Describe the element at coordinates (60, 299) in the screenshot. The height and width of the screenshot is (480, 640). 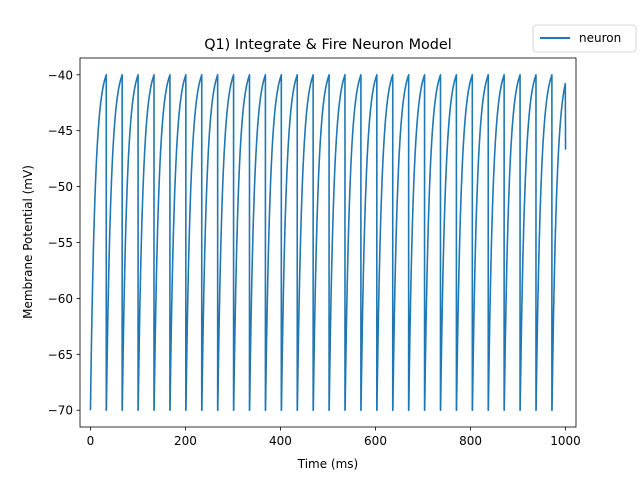
I see `y-tick-label: −60` at that location.